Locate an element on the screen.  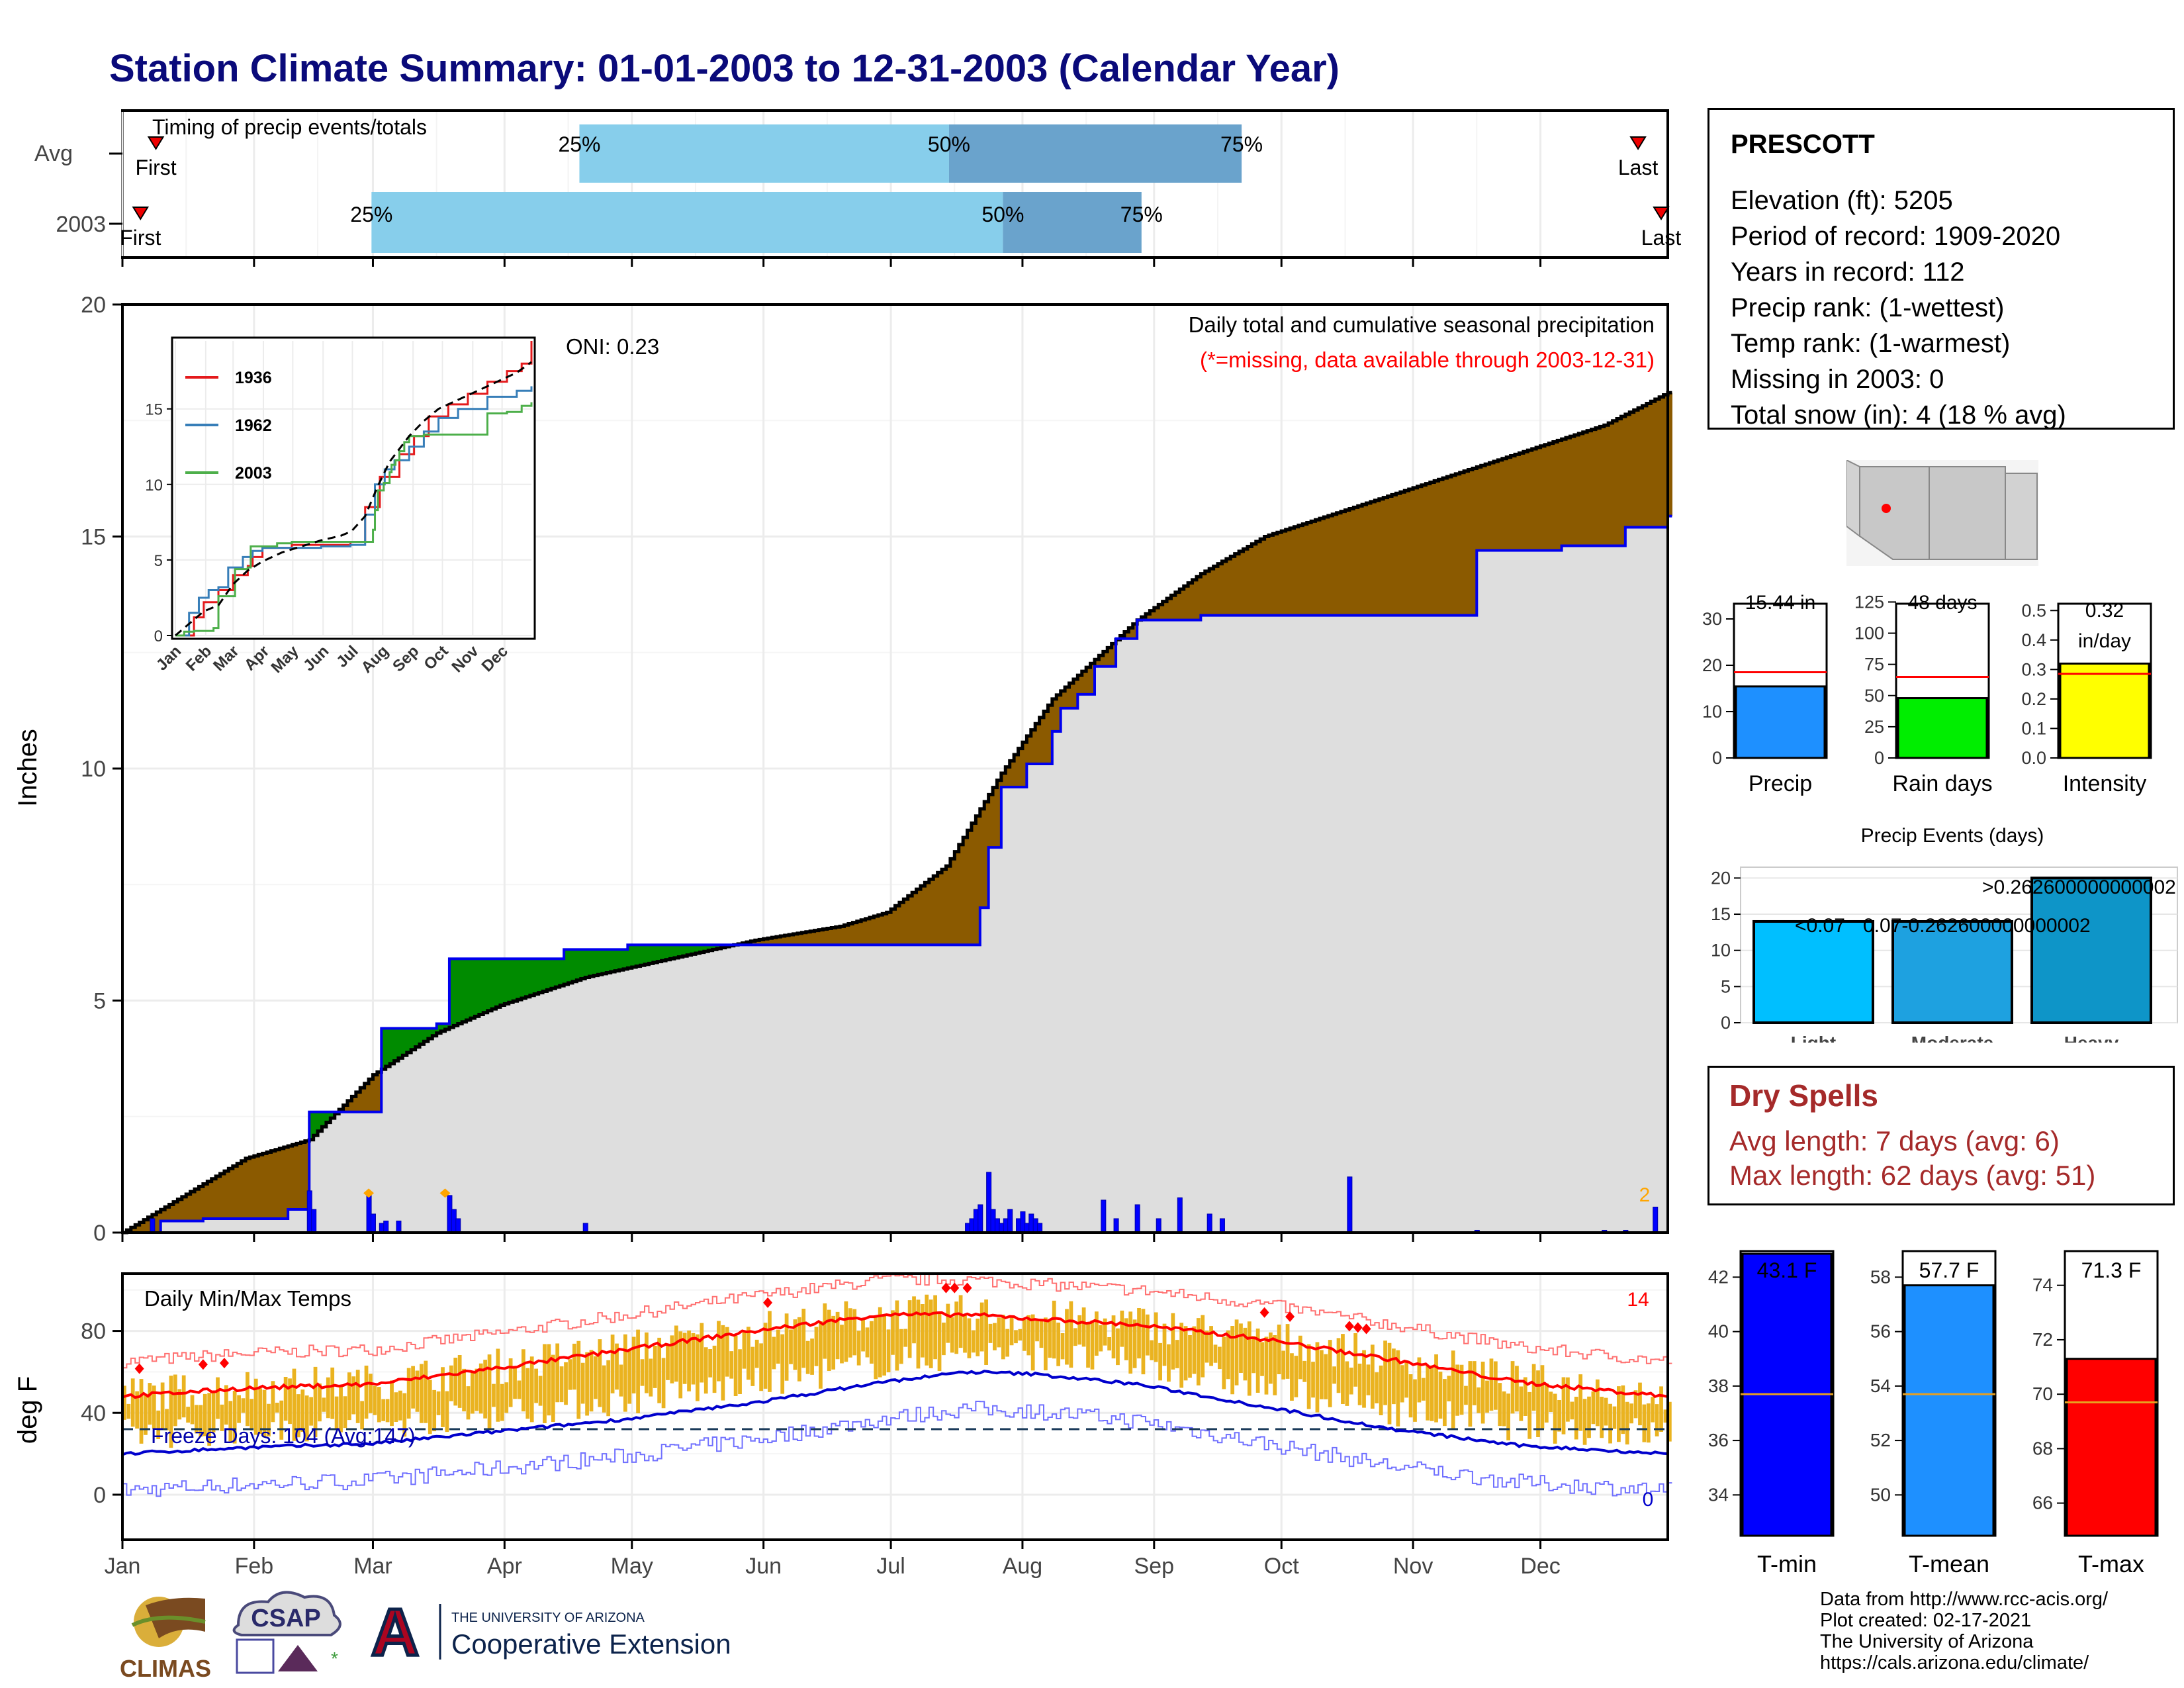
temp-title: Daily Min/Max Temps is located at coordinates (247, 1298).